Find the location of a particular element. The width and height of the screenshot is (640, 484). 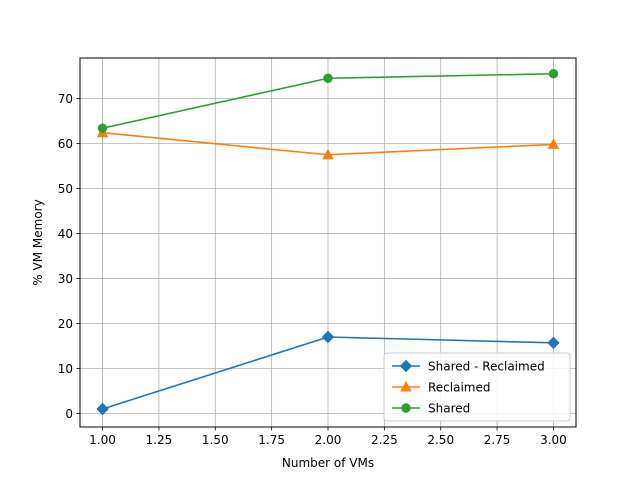

legend-item: Shared - Reclaimed is located at coordinates (468, 367).